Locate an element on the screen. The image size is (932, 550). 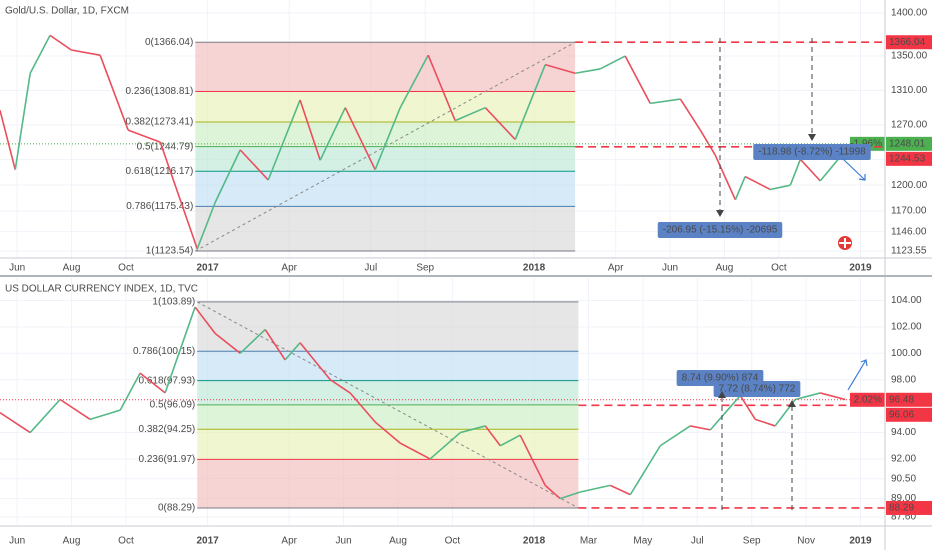
y-tick-label: 100.00 is located at coordinates (906, 353).